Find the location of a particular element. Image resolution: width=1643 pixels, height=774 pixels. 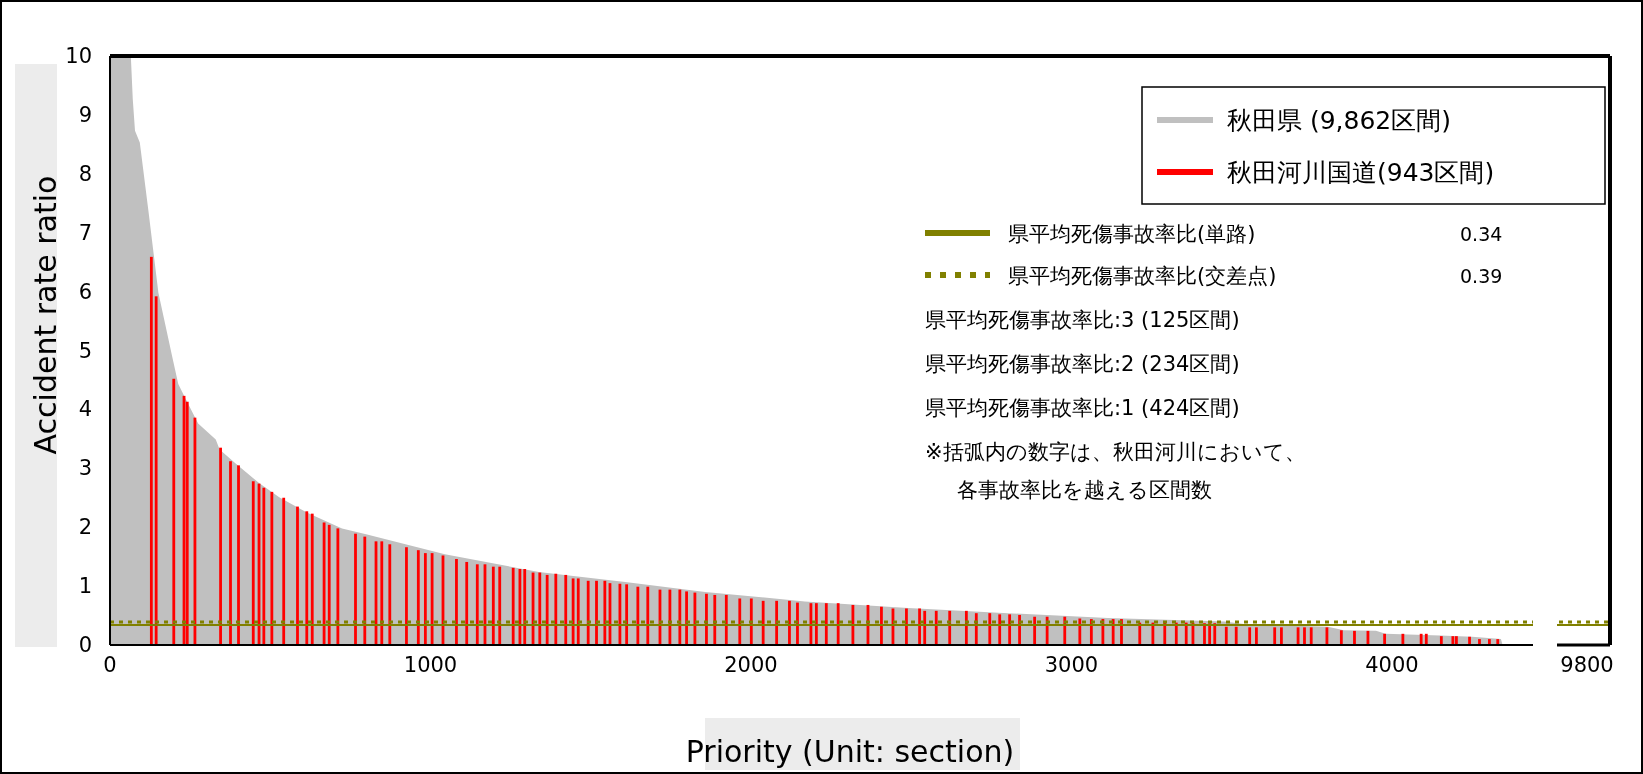

x-axis-title: Priority (Unit: section) is located at coordinates (850, 751).